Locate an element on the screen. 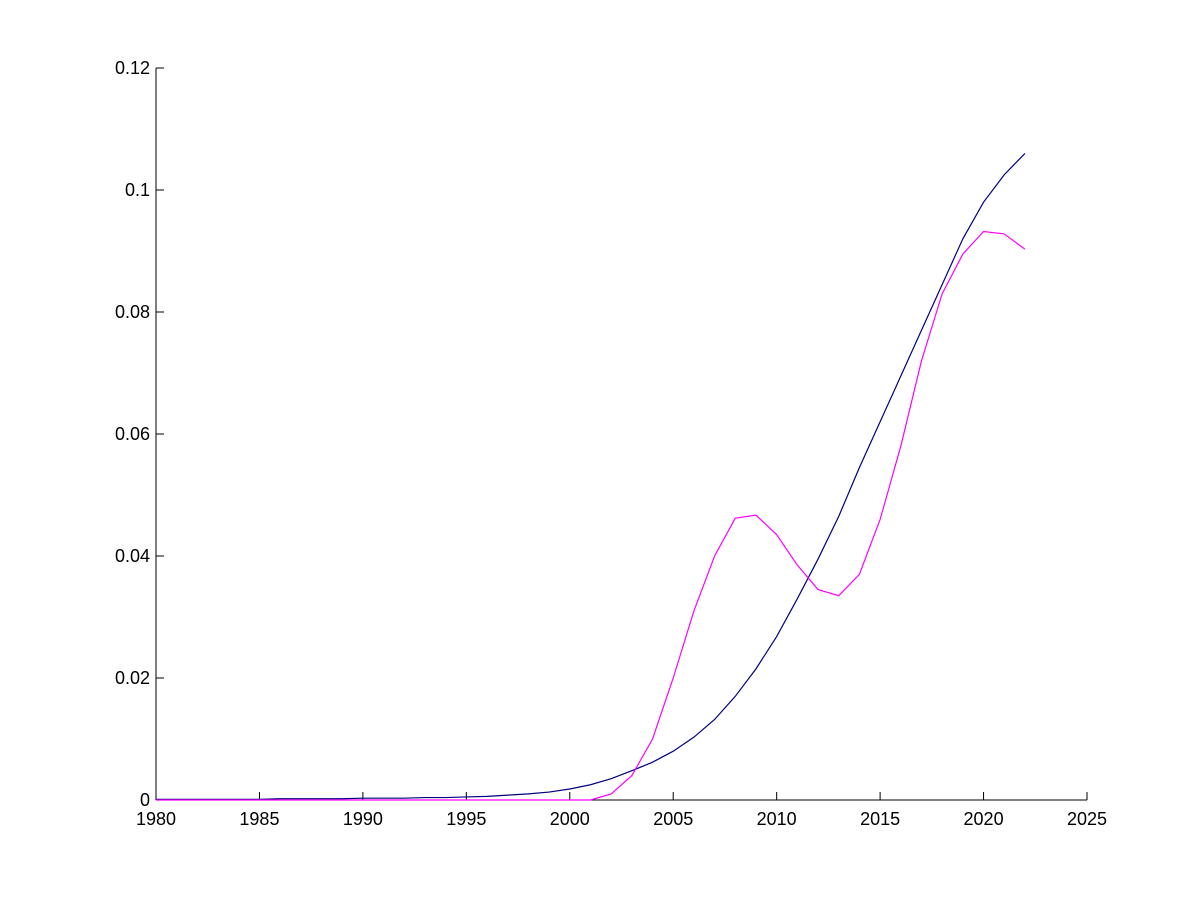 The image size is (1200, 900). x-tick-label: 2025 is located at coordinates (1087, 819).